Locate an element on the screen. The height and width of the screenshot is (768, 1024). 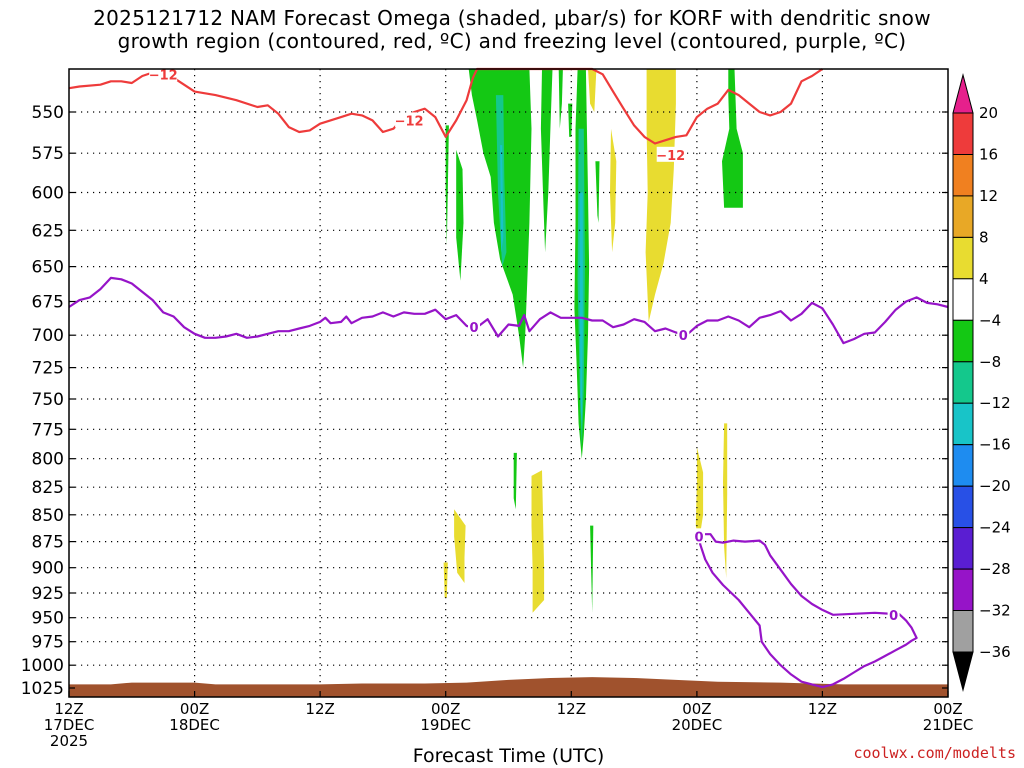
contour-label-2-0: 0 is located at coordinates (698, 537).